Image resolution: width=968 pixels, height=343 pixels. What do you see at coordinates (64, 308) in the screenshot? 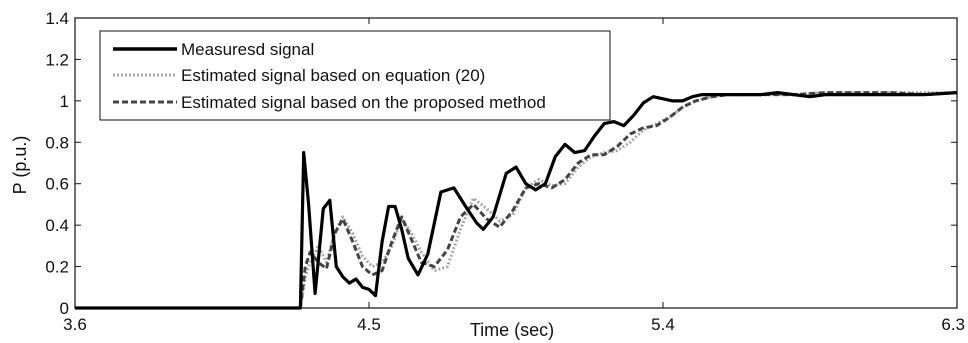
I see `y-tick-label: 0` at bounding box center [64, 308].